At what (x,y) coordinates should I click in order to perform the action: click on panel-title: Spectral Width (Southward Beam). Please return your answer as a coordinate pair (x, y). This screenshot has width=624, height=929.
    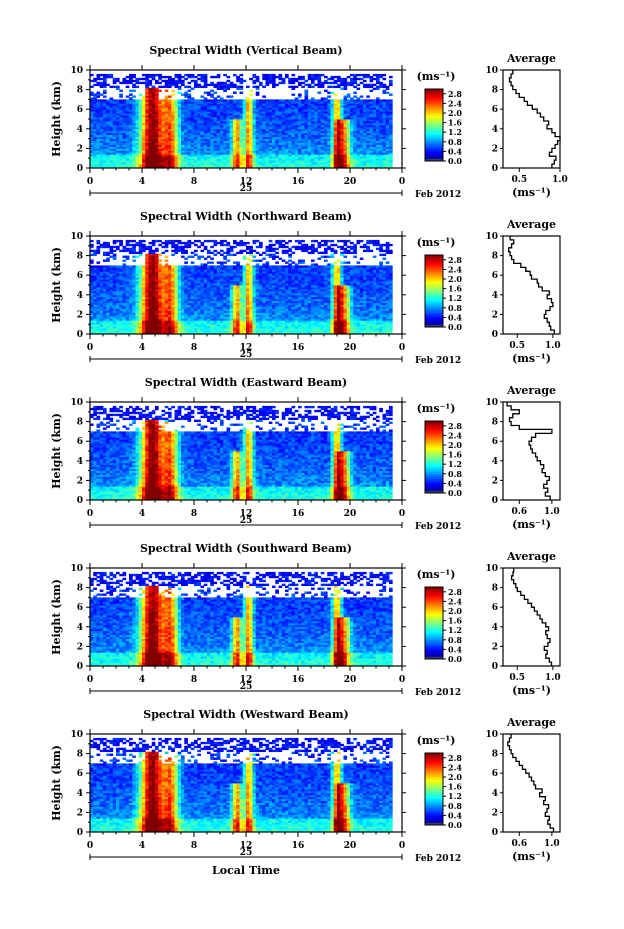
    Looking at the image, I should click on (246, 548).